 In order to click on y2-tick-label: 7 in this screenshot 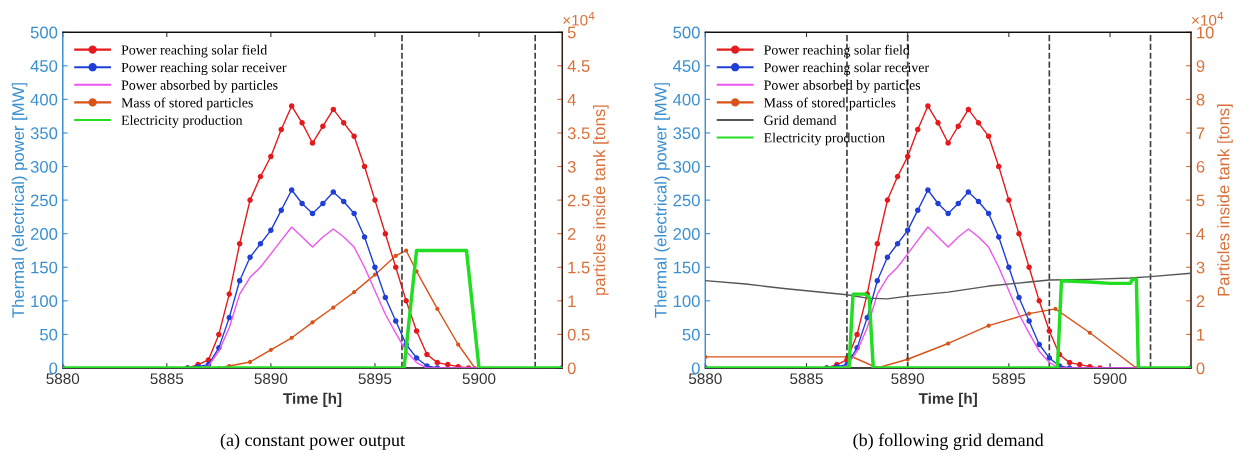, I will do `click(1200, 133)`.